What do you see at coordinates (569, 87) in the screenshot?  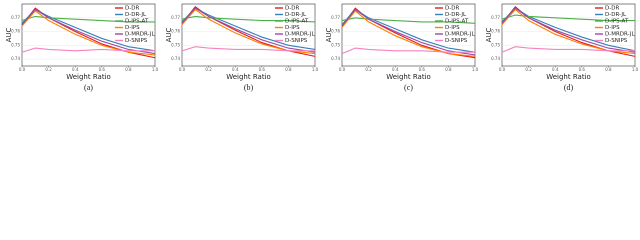 I see `caption: (d)` at bounding box center [569, 87].